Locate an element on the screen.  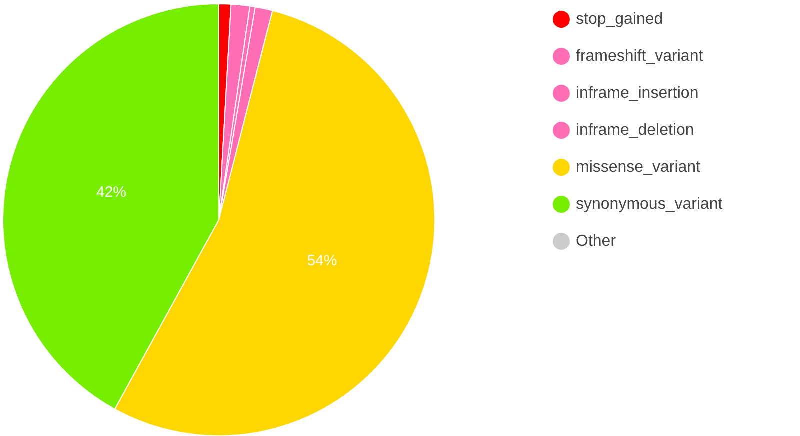
data-label: 42% is located at coordinates (111, 192).